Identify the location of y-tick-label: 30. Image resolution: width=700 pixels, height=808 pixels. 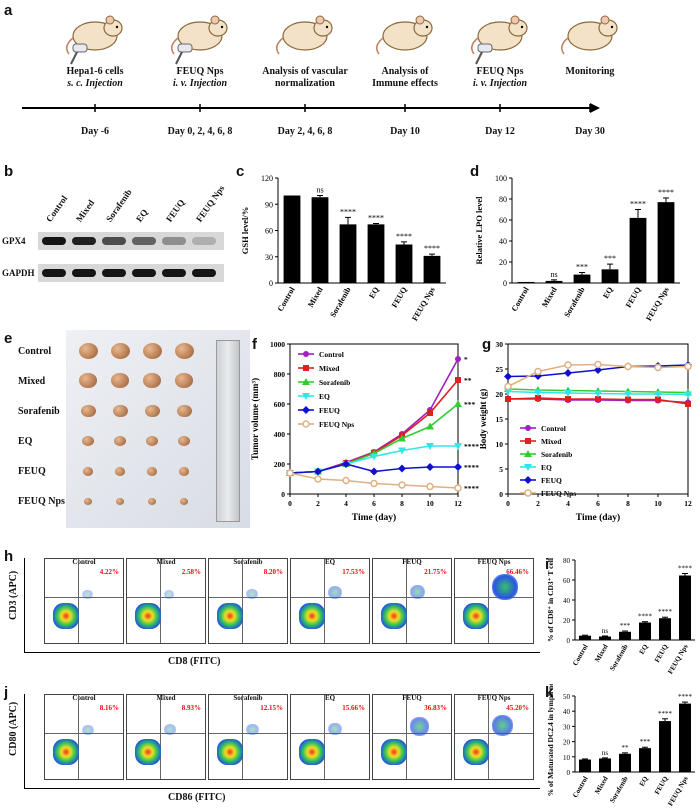
(269, 257).